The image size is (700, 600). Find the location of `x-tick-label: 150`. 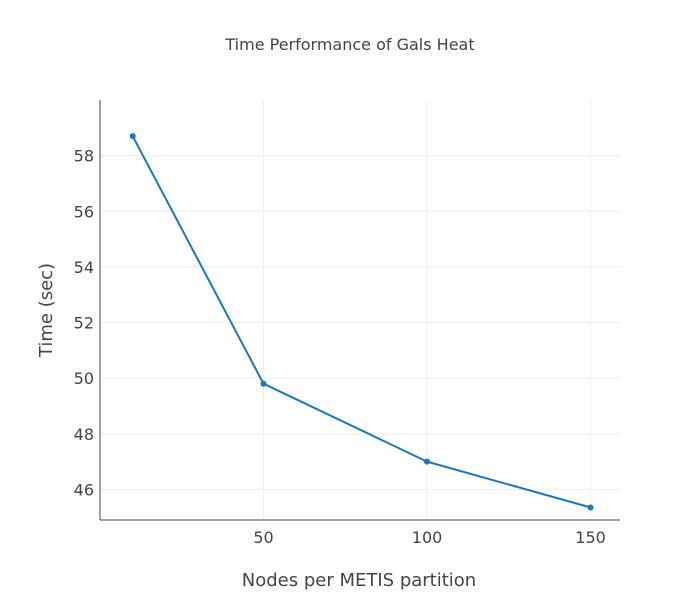

x-tick-label: 150 is located at coordinates (590, 537).